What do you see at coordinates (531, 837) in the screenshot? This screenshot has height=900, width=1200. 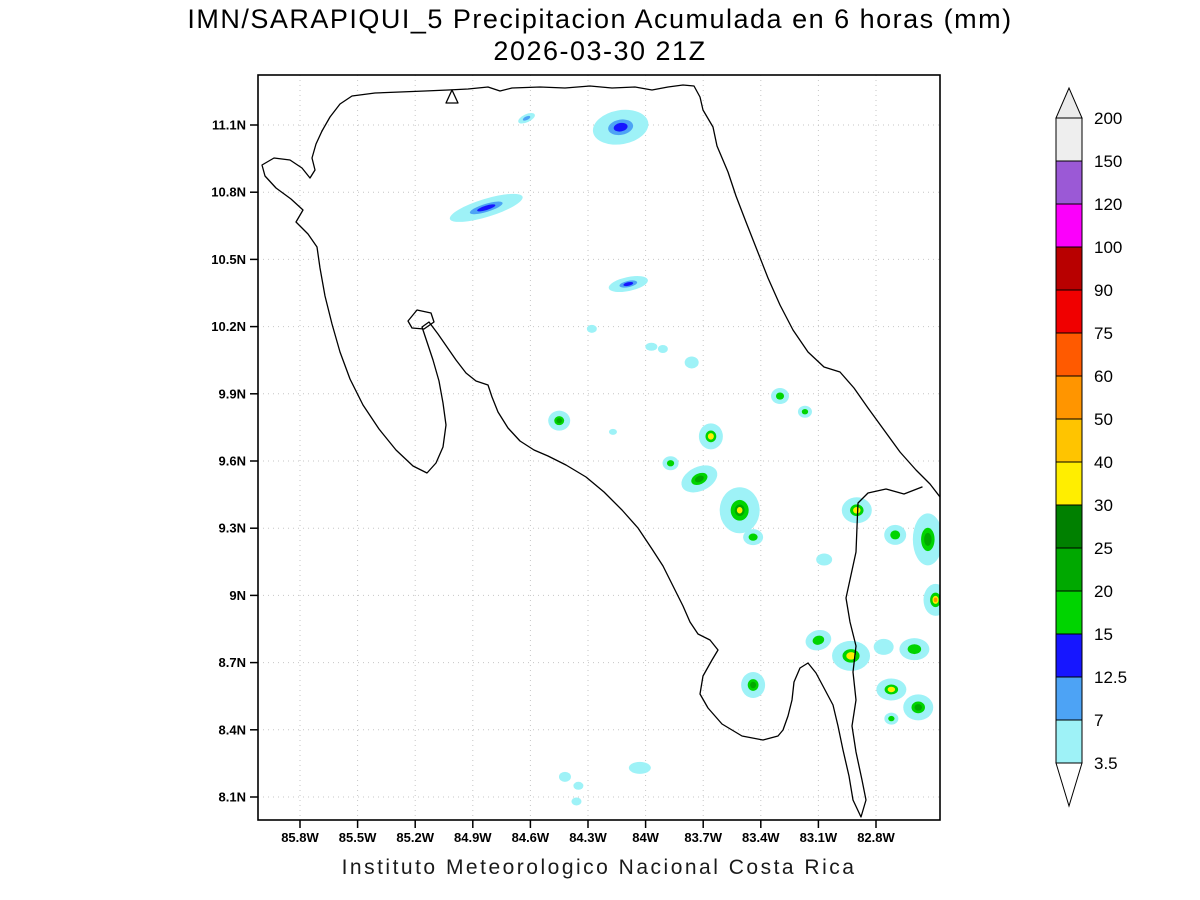 I see `x-axis-tick-label: 84.6W` at bounding box center [531, 837].